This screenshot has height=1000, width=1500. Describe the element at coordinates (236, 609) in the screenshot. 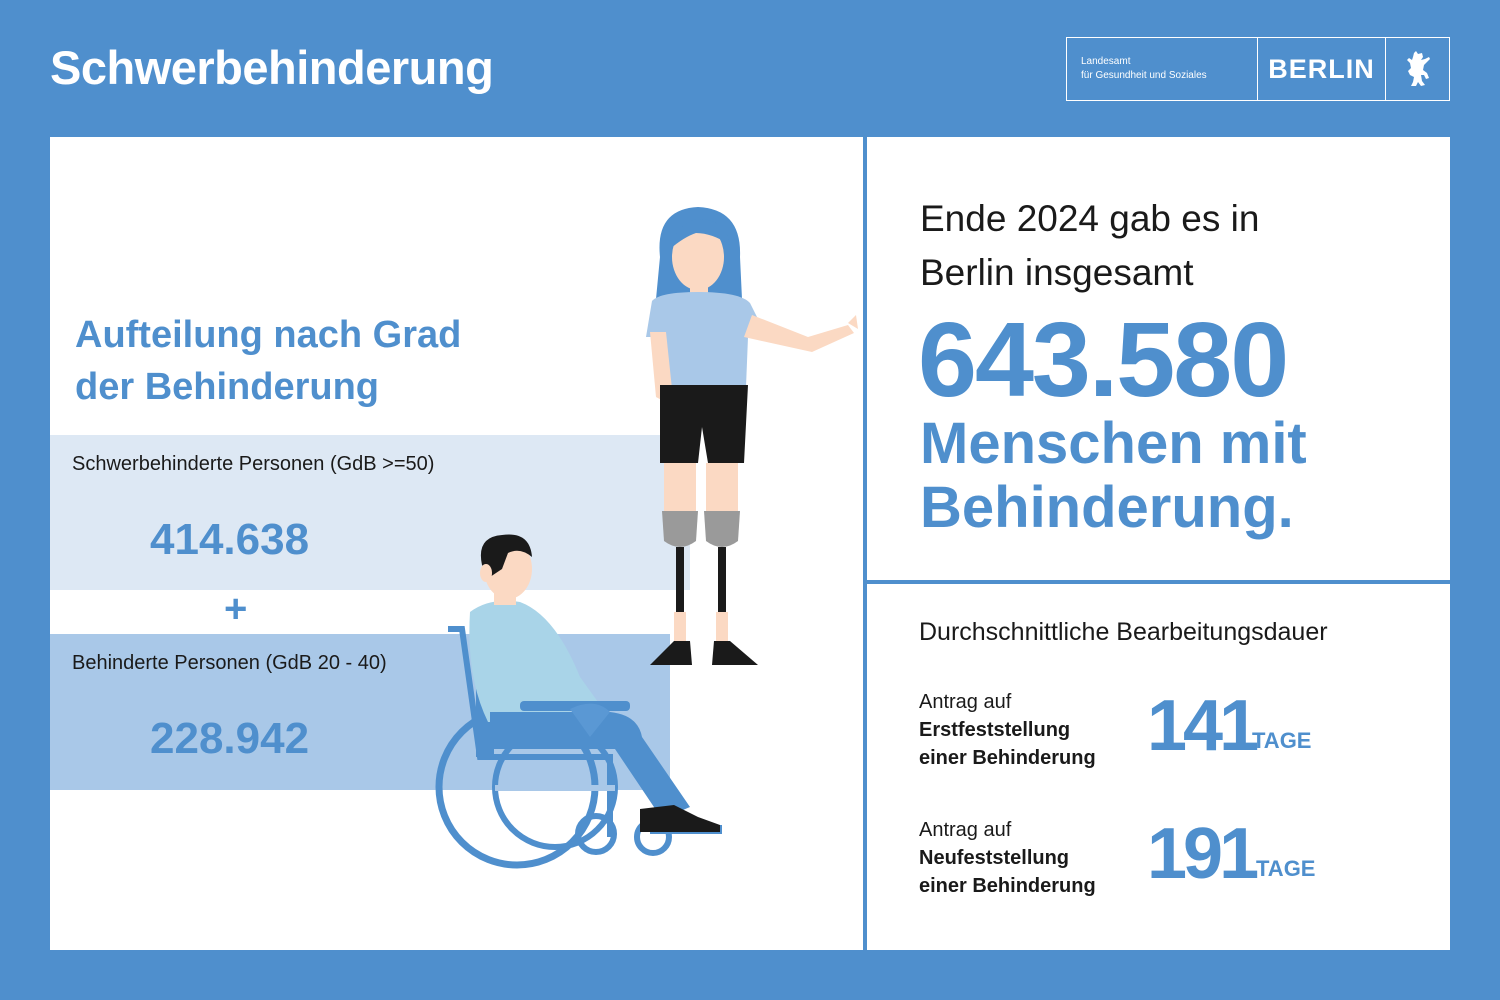

I see `plus-sign: +` at that location.